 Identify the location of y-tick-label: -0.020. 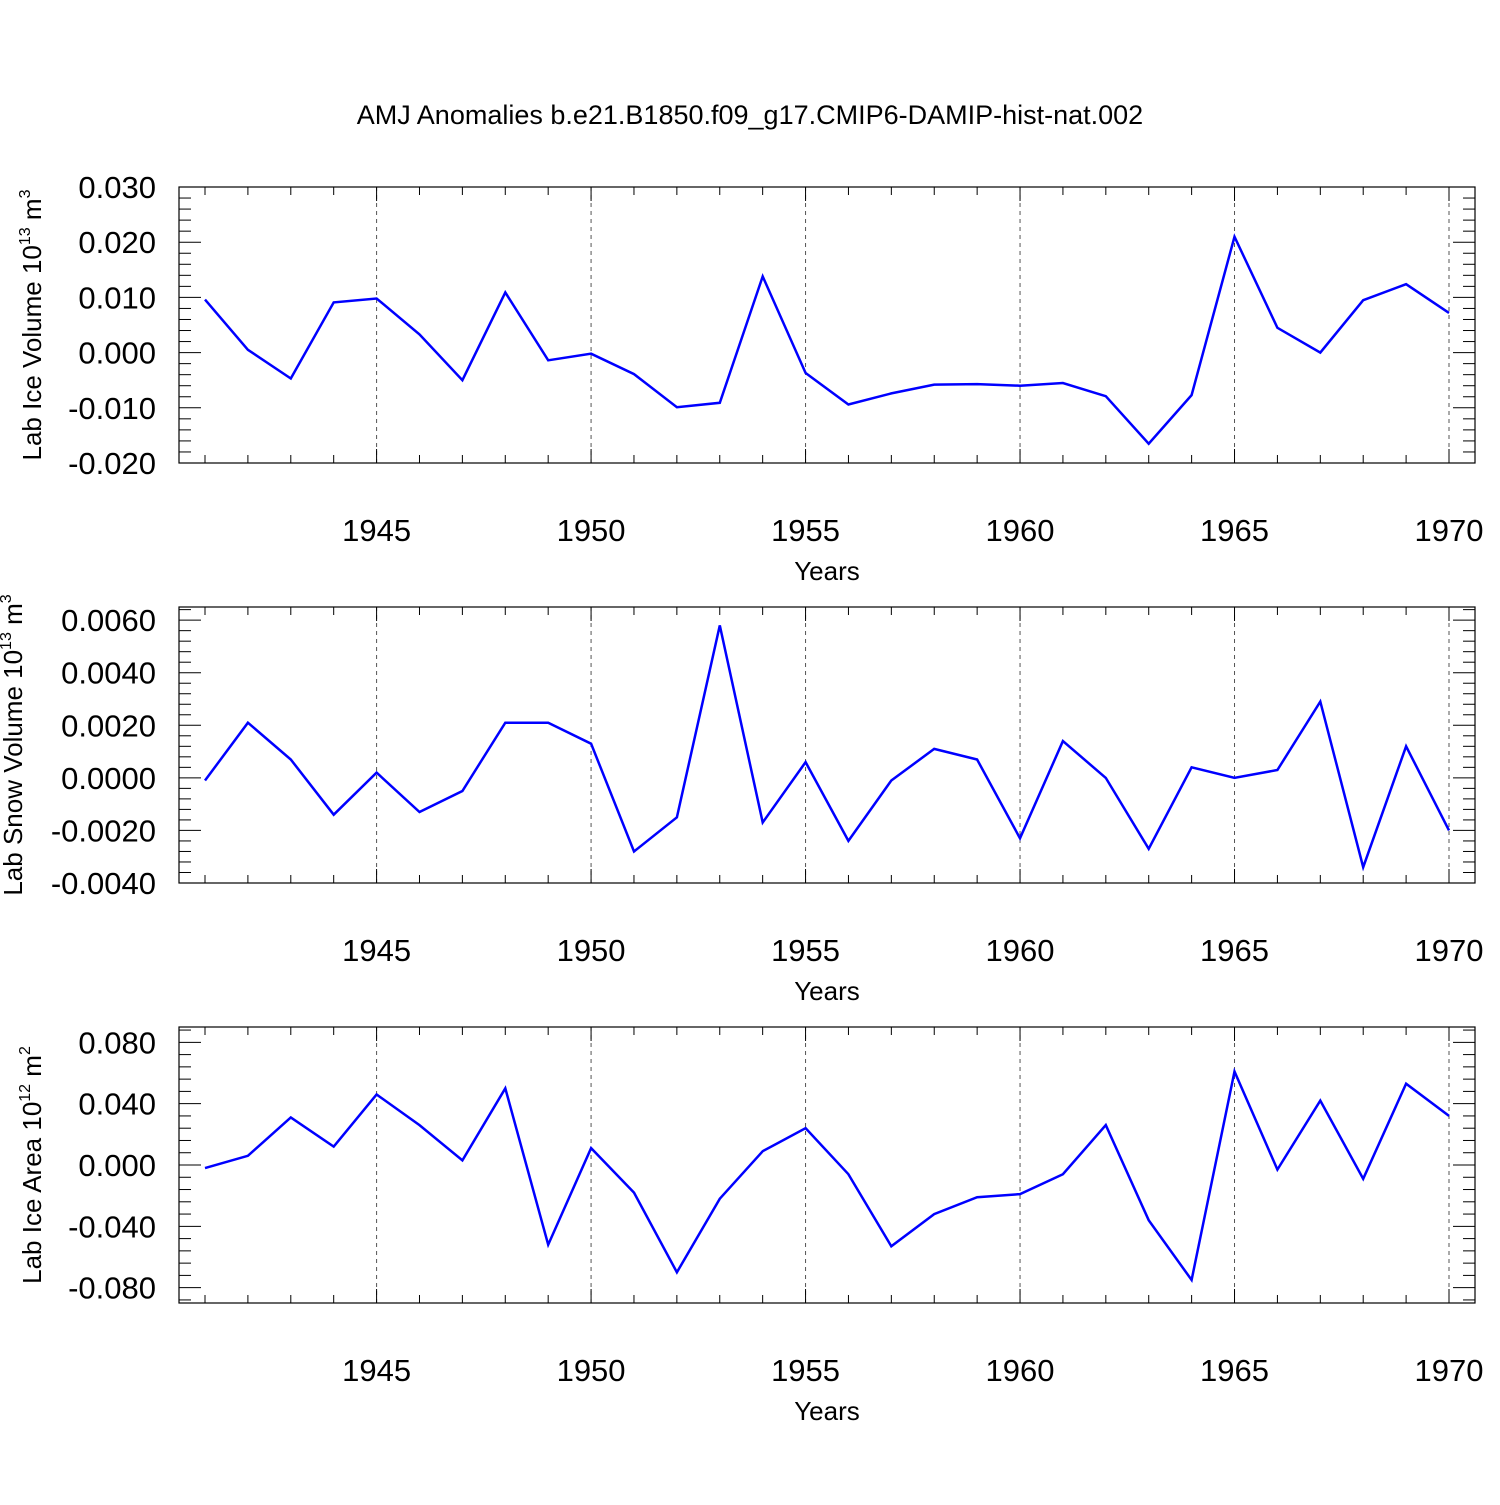
(112, 463).